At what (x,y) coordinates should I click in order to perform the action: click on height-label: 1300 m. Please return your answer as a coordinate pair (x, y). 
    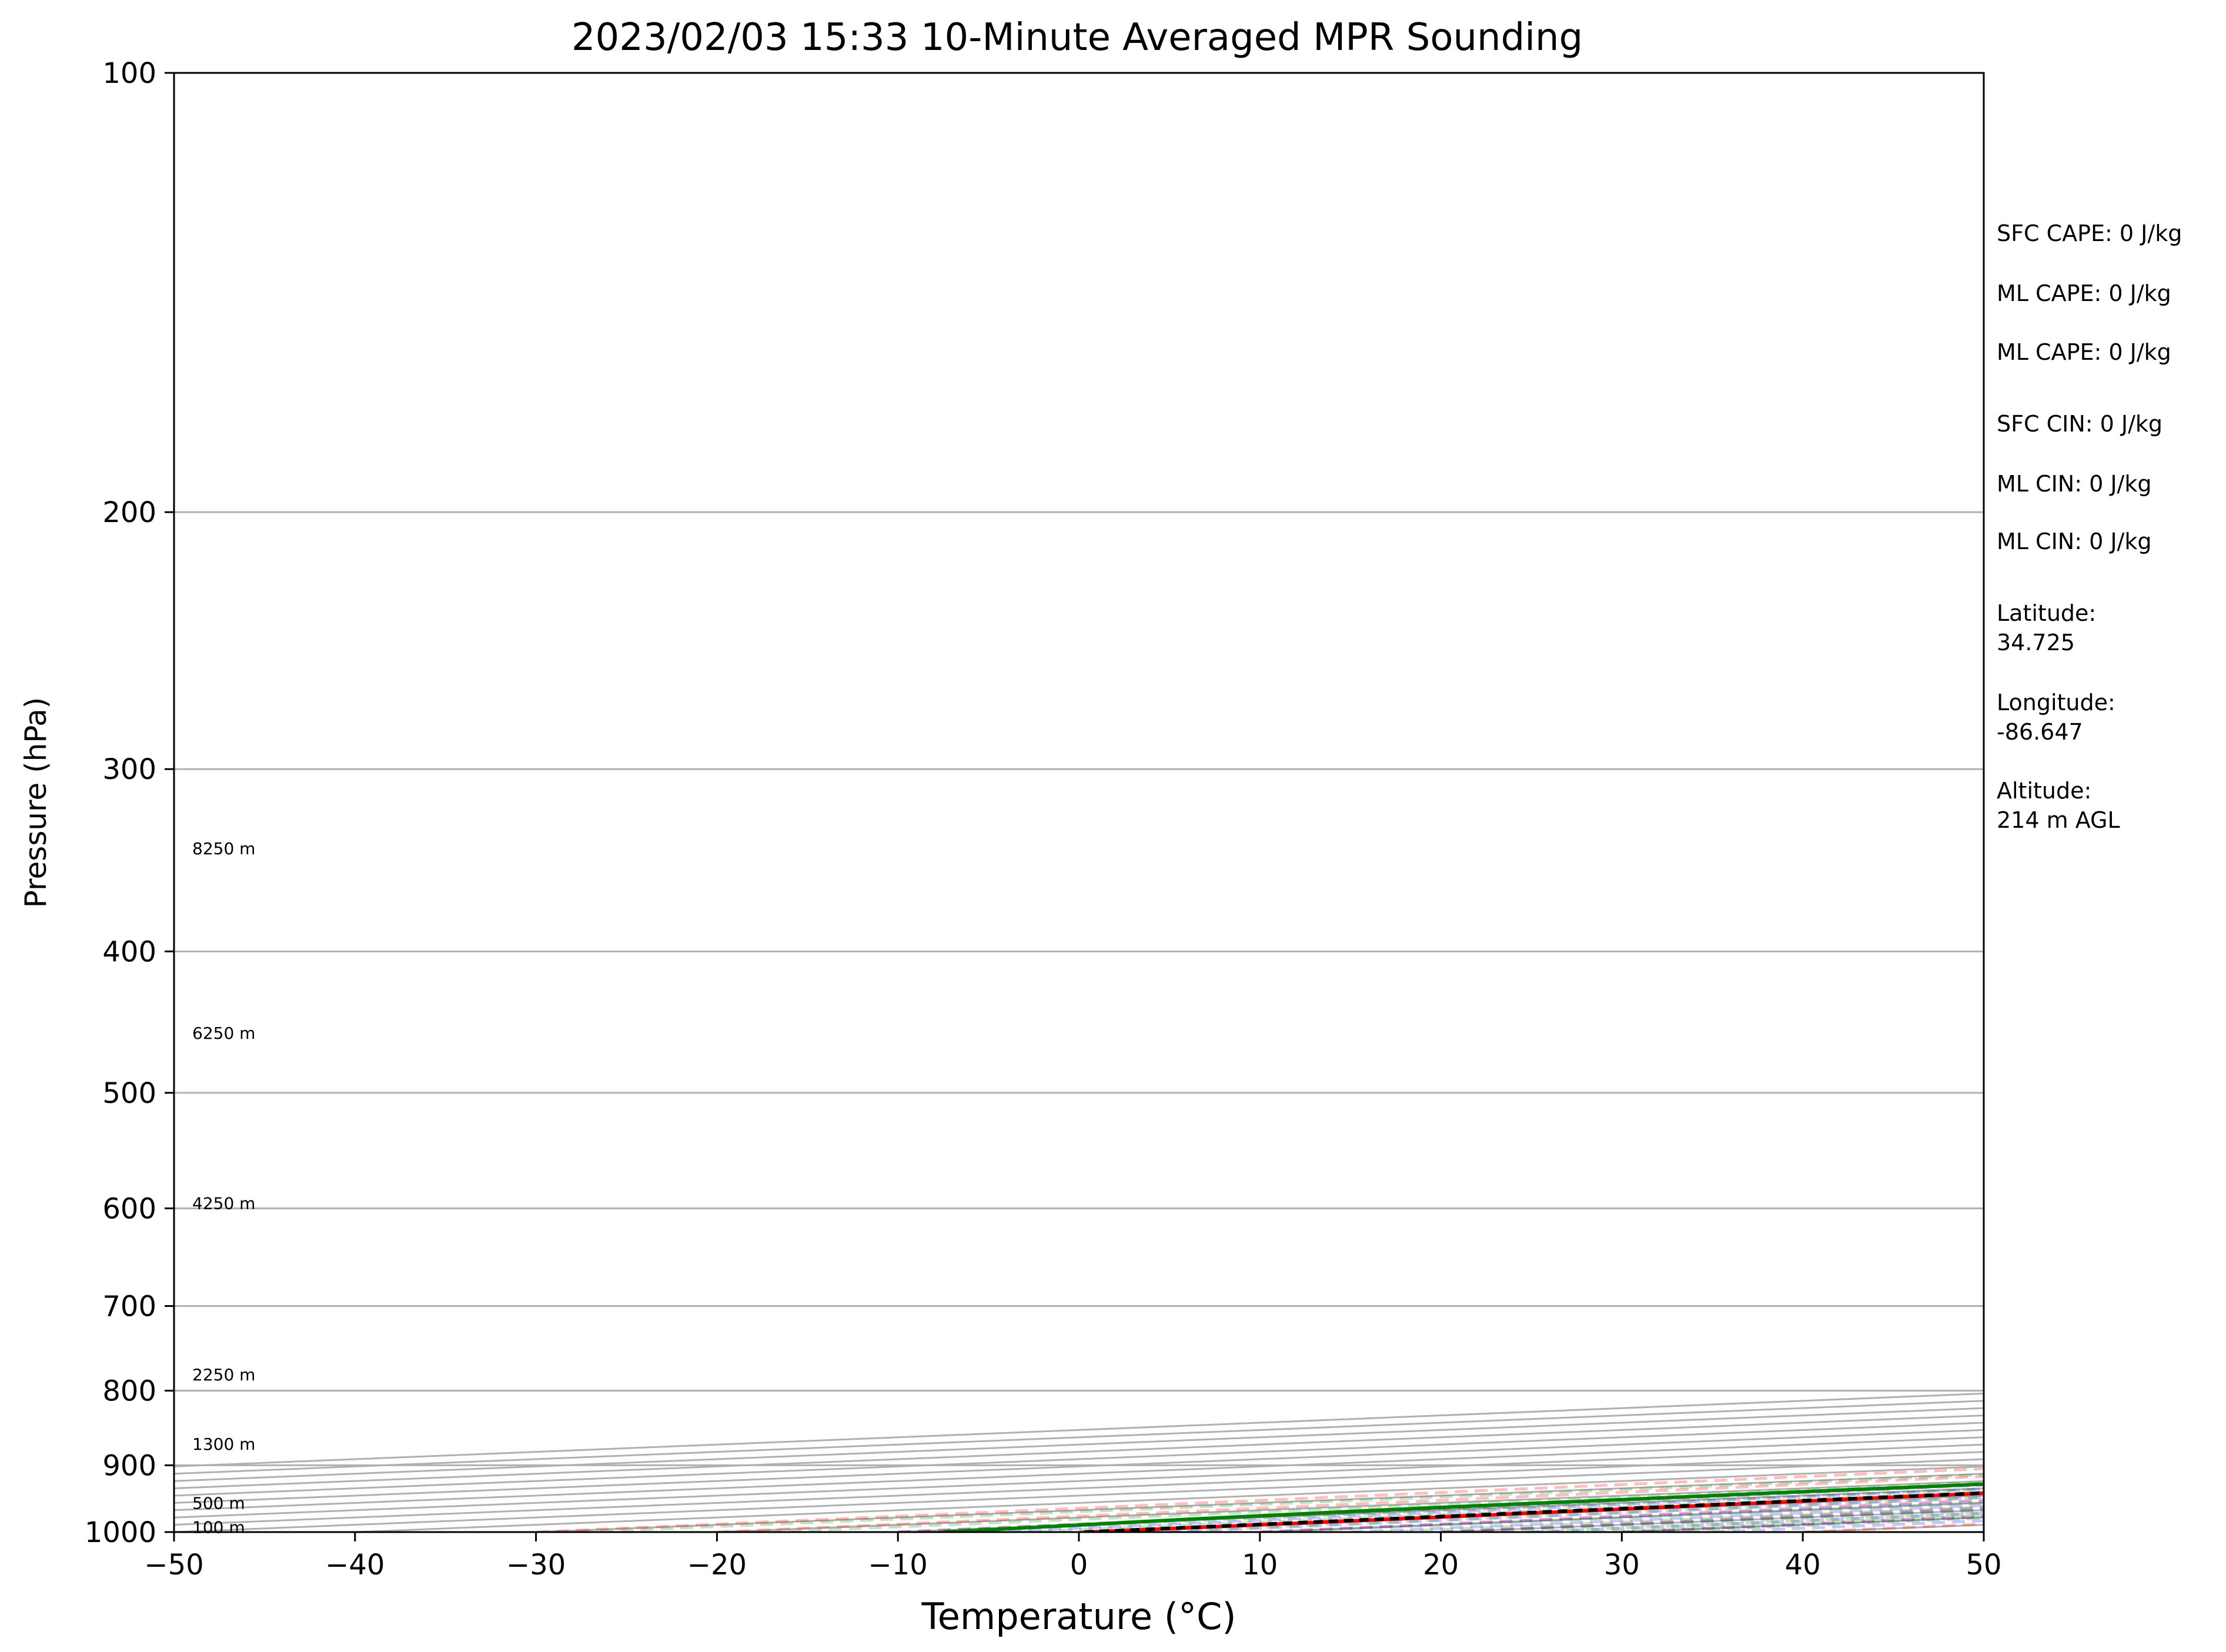
    Looking at the image, I should click on (224, 1444).